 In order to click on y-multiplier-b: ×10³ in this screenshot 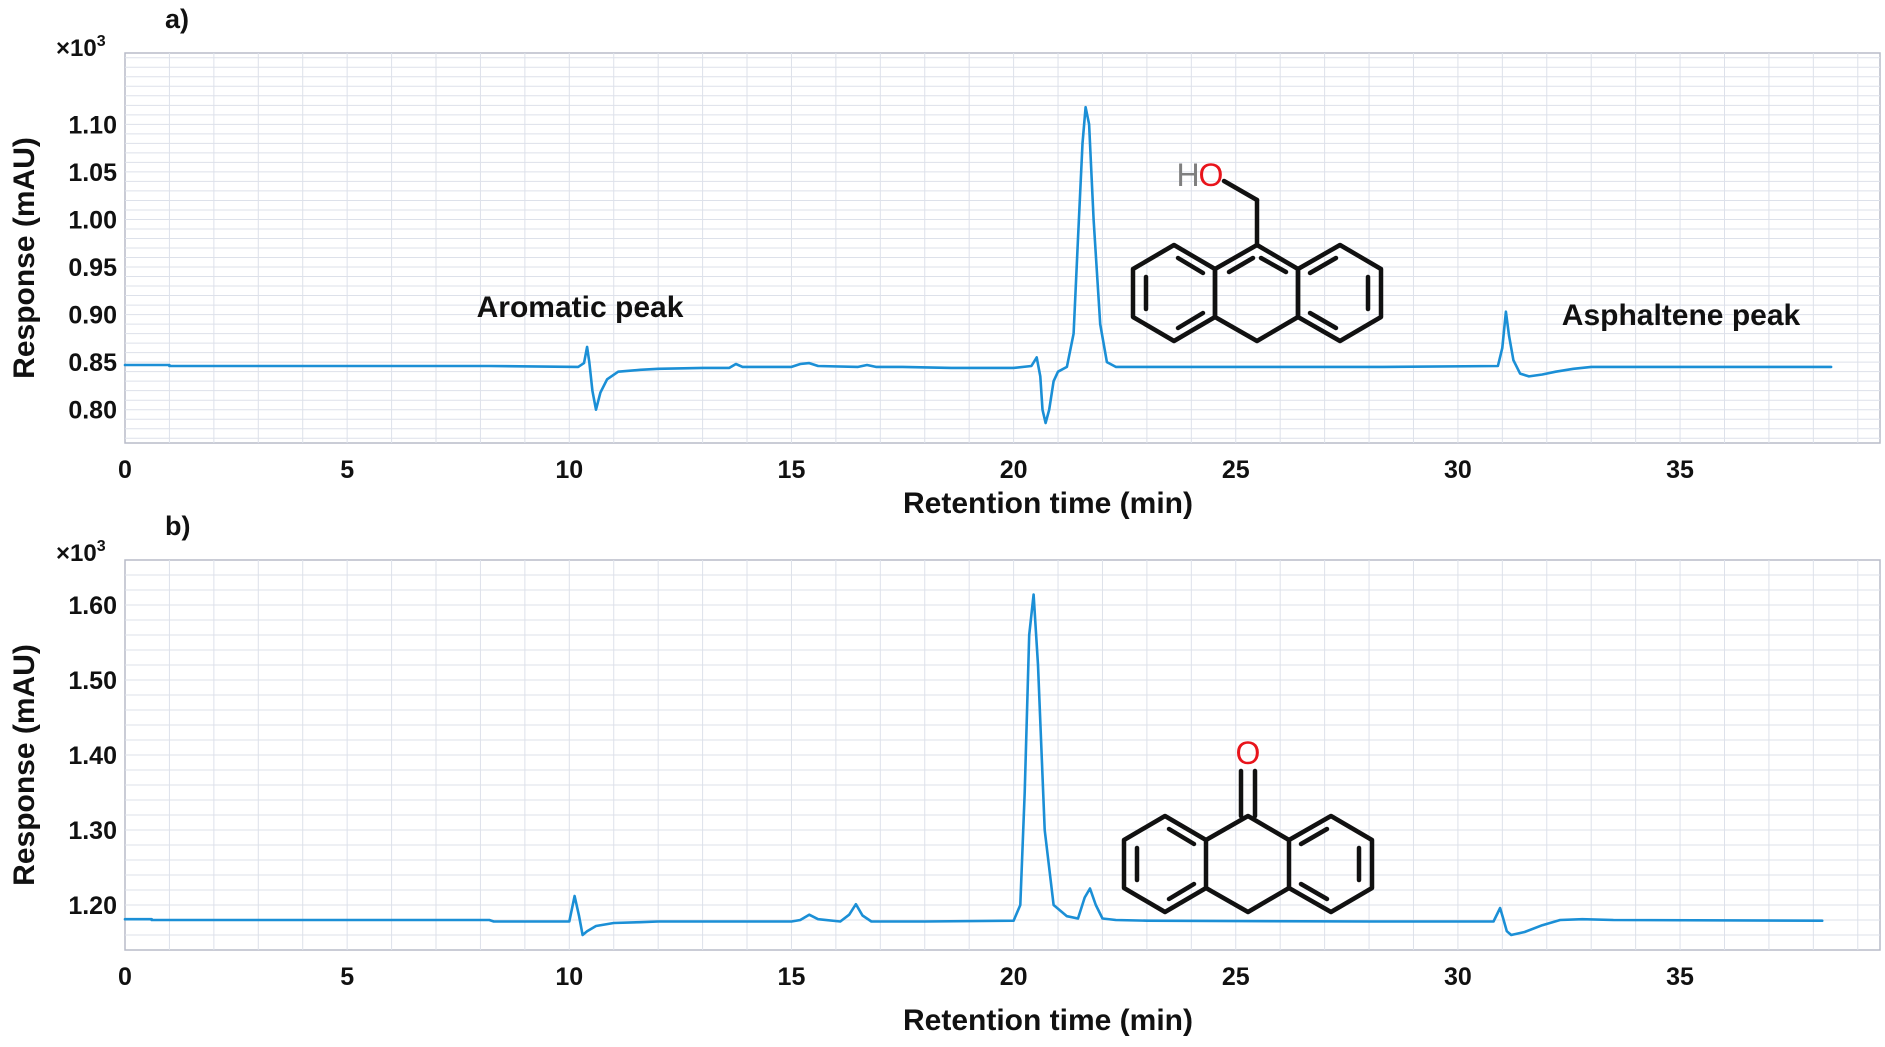, I will do `click(81, 552)`.